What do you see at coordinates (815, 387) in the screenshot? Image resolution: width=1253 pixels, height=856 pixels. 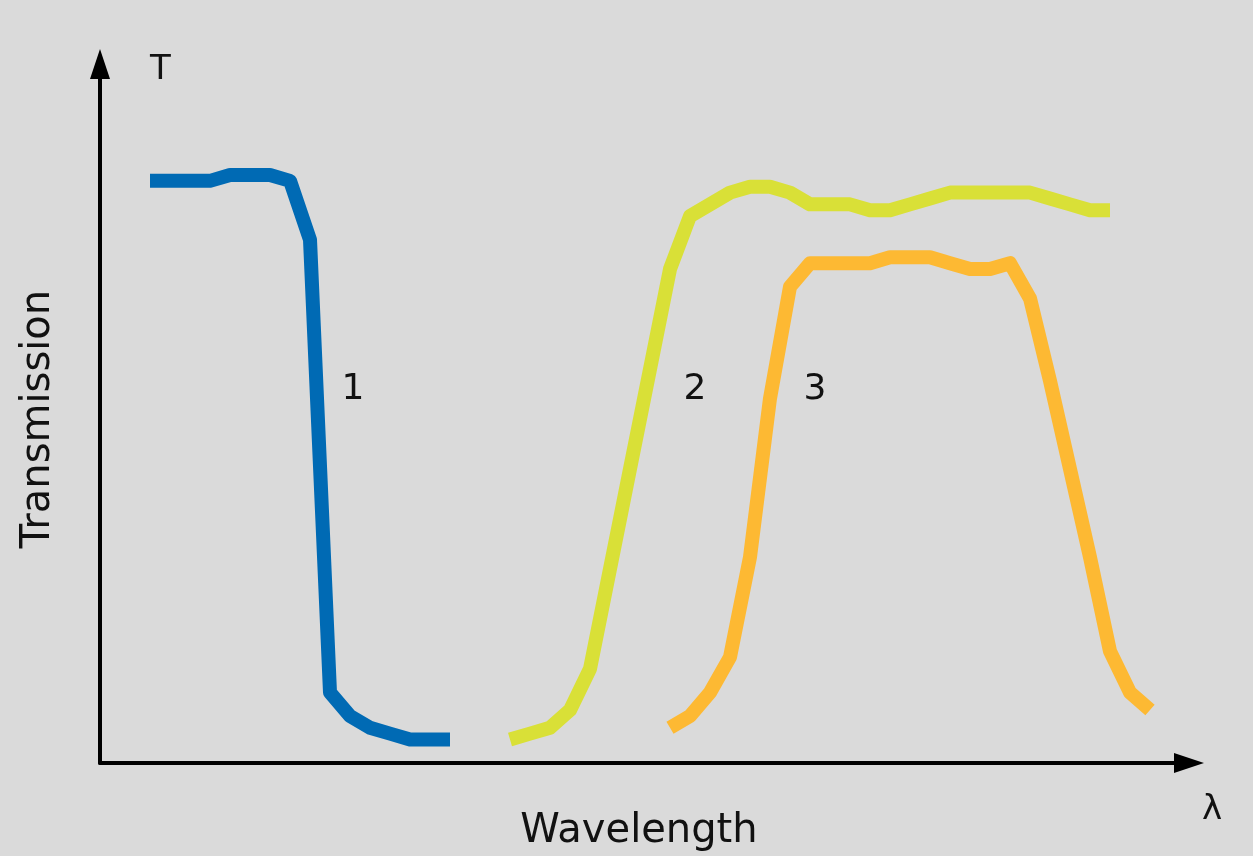 I see `series-label: 3` at bounding box center [815, 387].